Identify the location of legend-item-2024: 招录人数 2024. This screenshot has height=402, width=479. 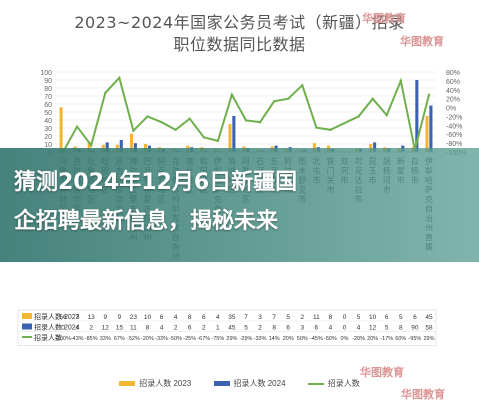
(249, 383).